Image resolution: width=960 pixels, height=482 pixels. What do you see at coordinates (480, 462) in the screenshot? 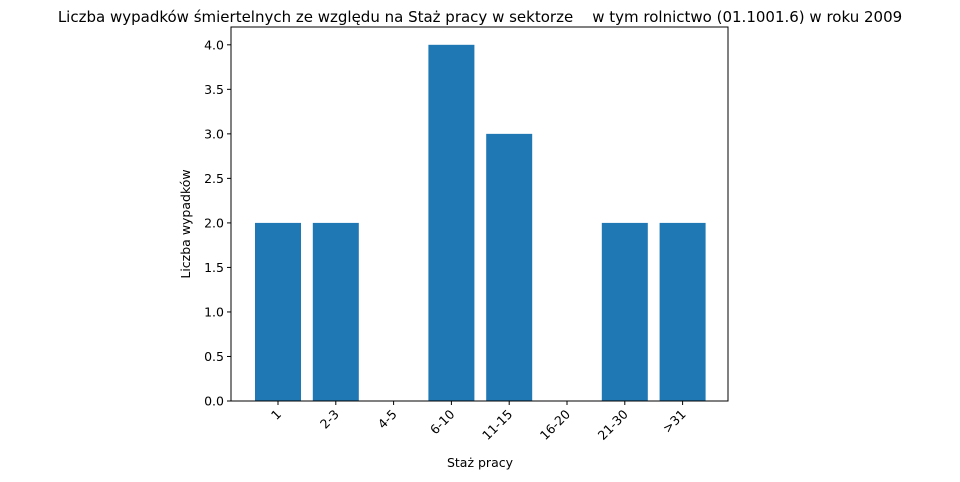
I see `x-axis-label: Staż pracy` at bounding box center [480, 462].